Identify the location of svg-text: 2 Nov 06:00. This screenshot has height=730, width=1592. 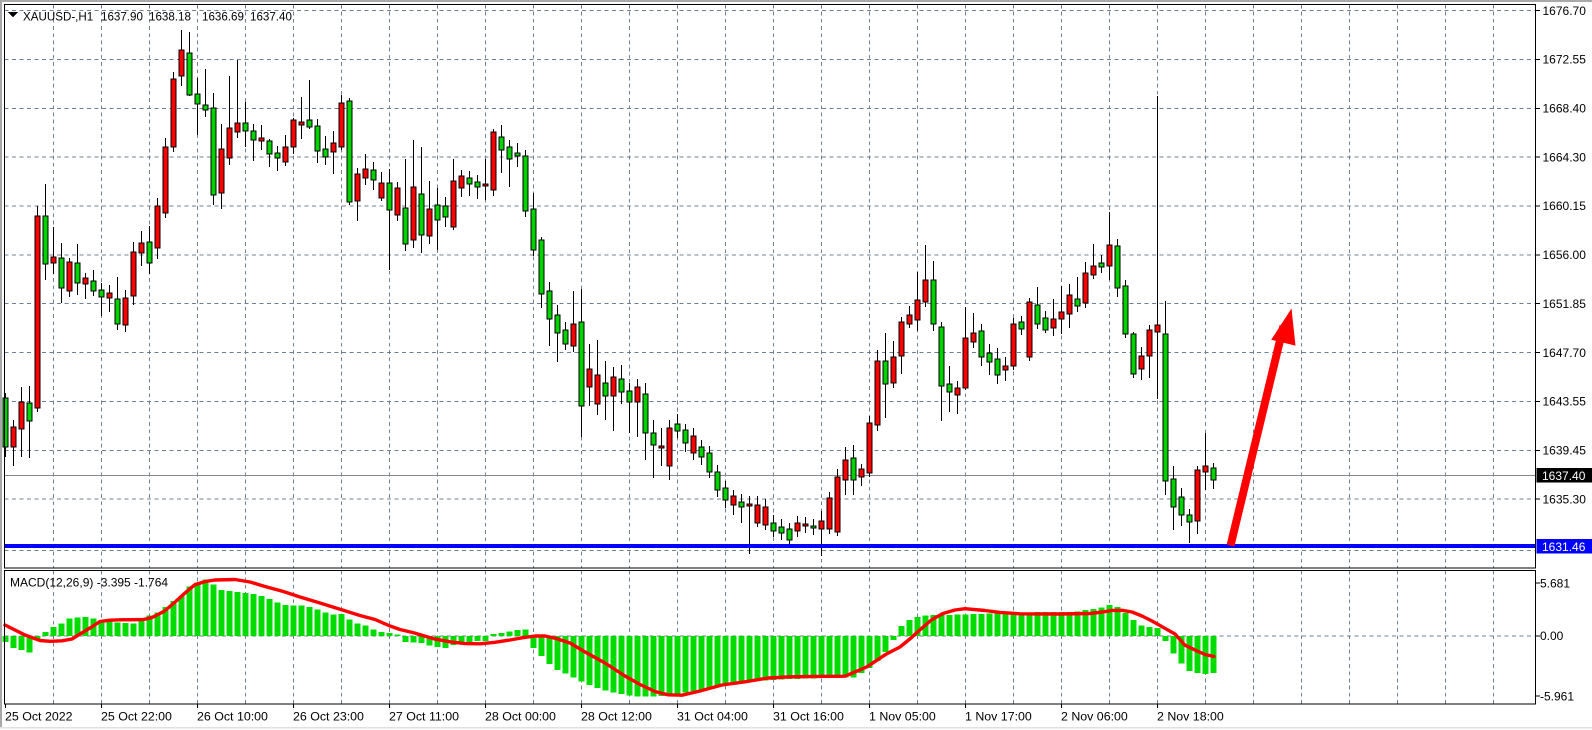
(1094, 716).